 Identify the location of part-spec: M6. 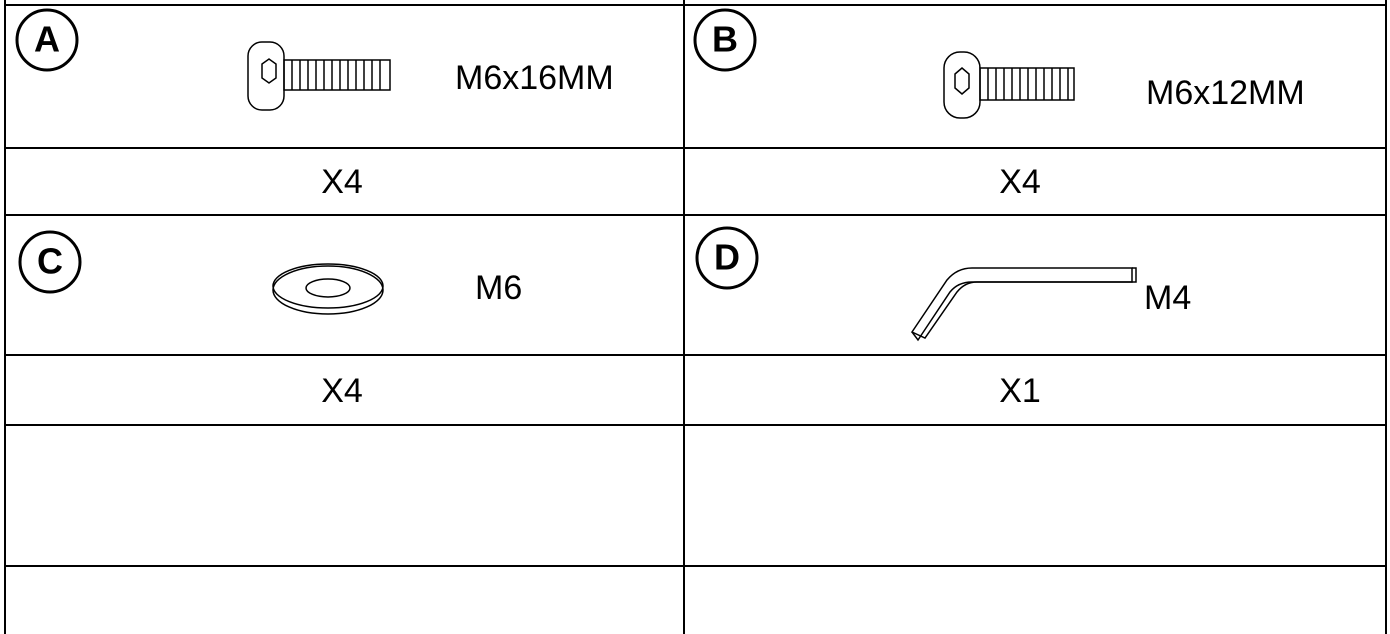
(498, 288).